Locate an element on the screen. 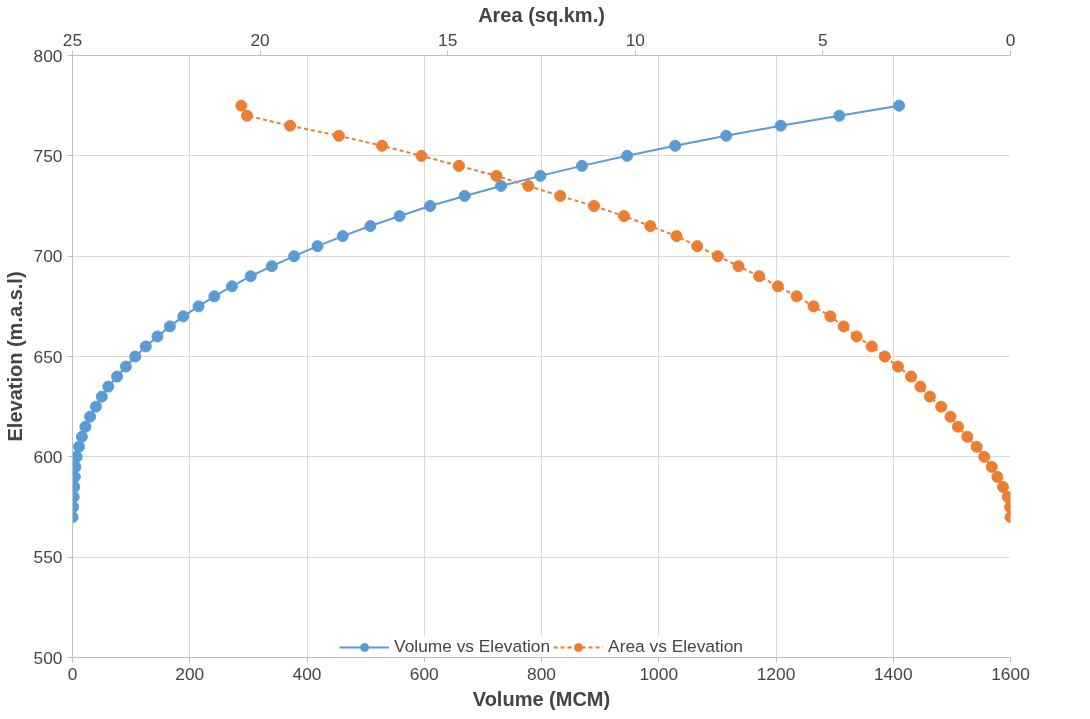  x2-tick-label: 0 is located at coordinates (1010, 39).